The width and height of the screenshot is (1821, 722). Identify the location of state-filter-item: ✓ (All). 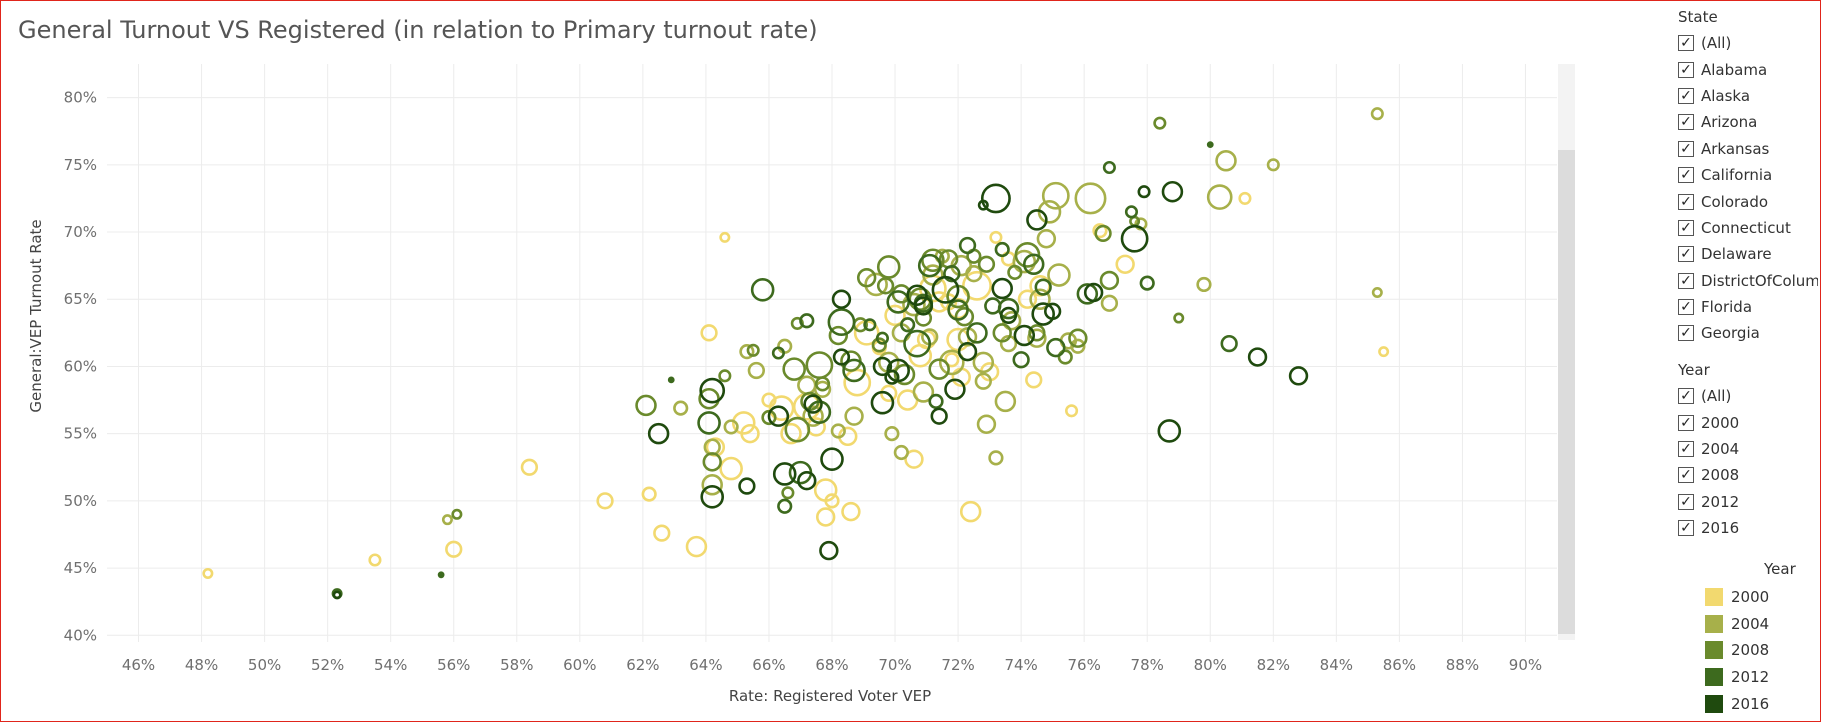
(1748, 43).